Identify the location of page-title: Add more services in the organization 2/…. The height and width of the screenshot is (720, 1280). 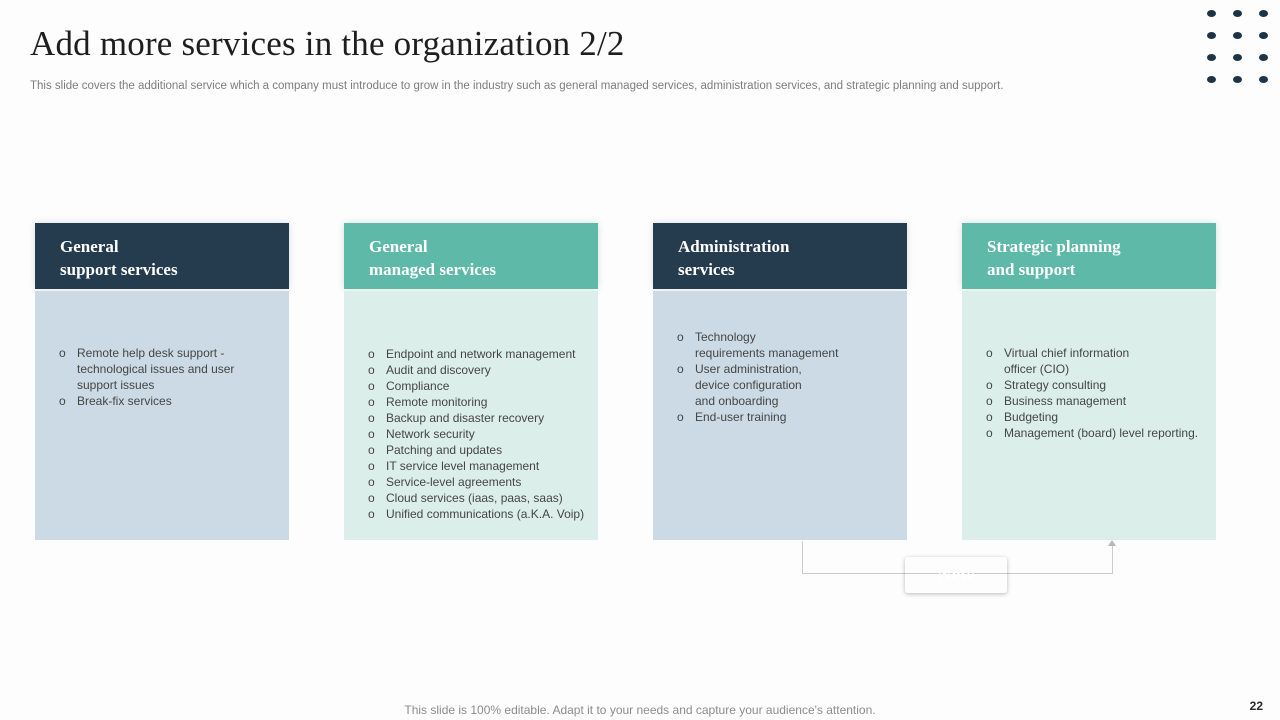
(327, 43).